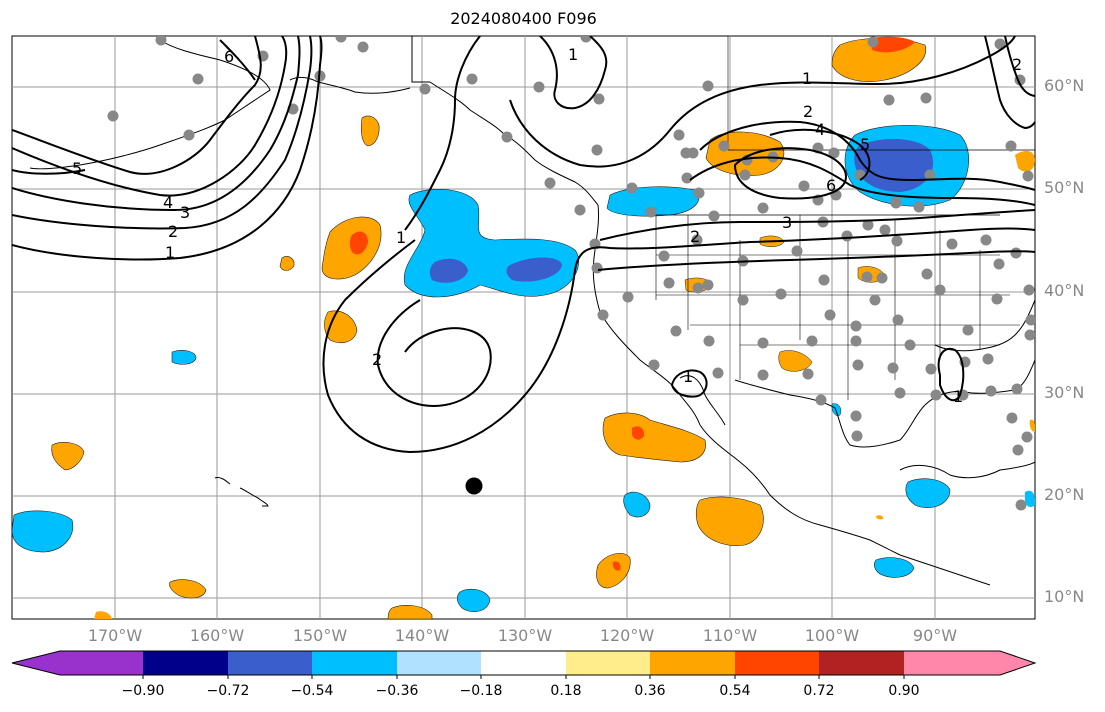  What do you see at coordinates (217, 635) in the screenshot?
I see `lon-label-160w: 160°W` at bounding box center [217, 635].